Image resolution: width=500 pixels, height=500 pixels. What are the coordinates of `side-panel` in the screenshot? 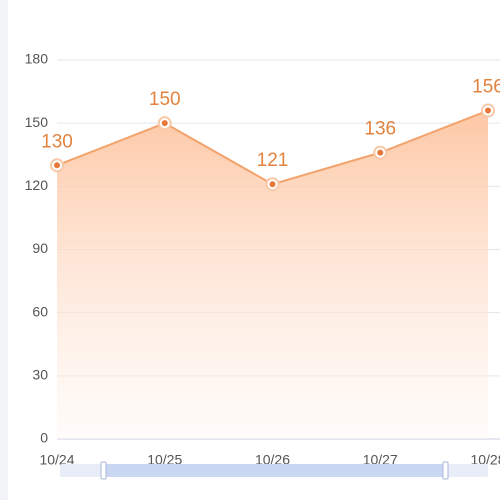 It's located at (4, 250).